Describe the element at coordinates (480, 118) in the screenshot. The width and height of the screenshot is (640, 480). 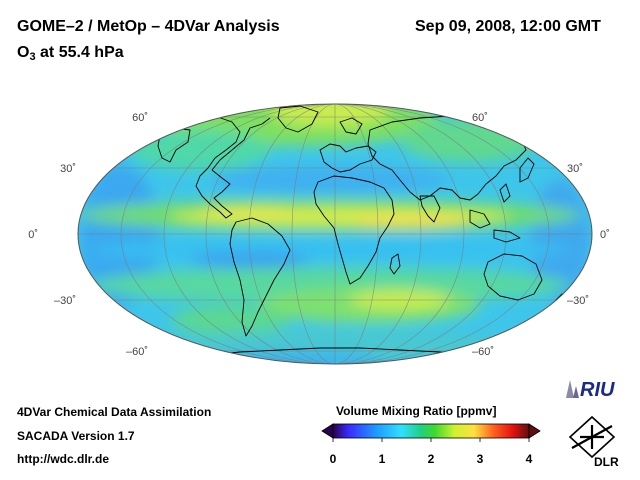
I see `lat-label-right-60n: 60˚` at that location.